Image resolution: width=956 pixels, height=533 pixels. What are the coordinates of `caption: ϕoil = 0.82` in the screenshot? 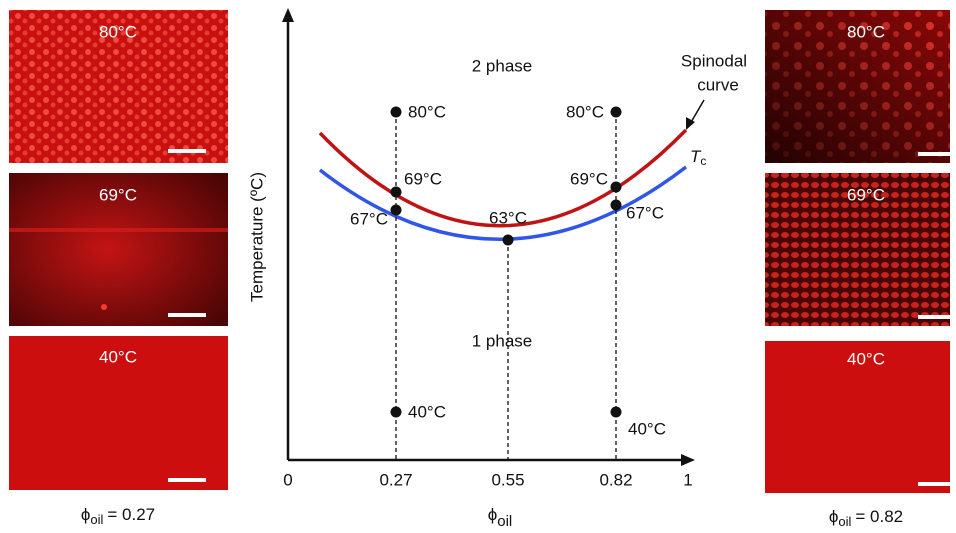 It's located at (866, 517).